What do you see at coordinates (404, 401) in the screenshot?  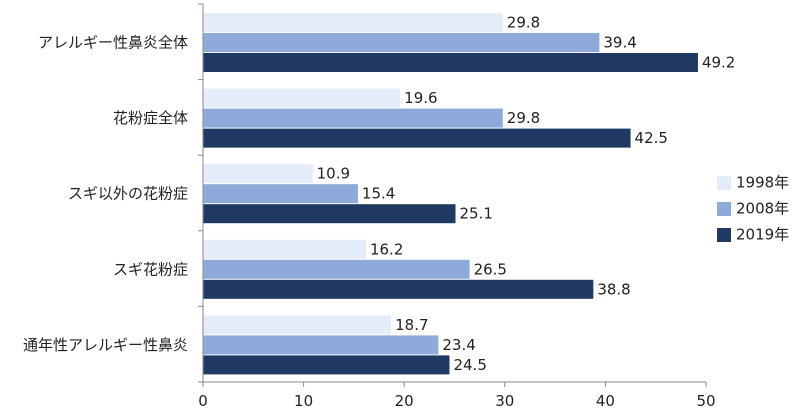 I see `x-tick-label: 20` at bounding box center [404, 401].